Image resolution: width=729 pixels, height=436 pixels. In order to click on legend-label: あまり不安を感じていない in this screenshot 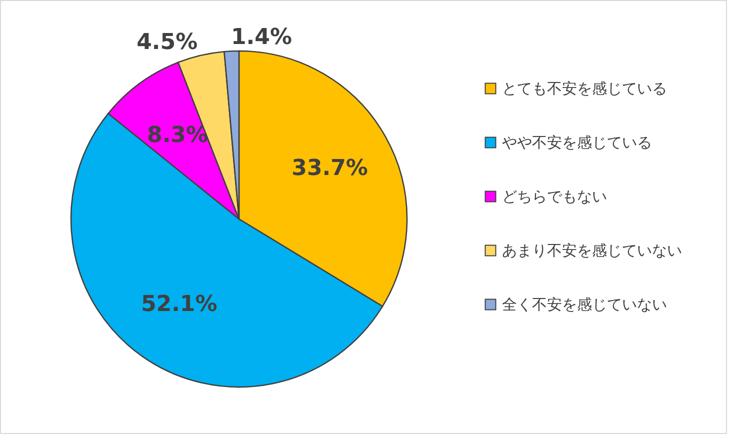, I will do `click(592, 251)`.